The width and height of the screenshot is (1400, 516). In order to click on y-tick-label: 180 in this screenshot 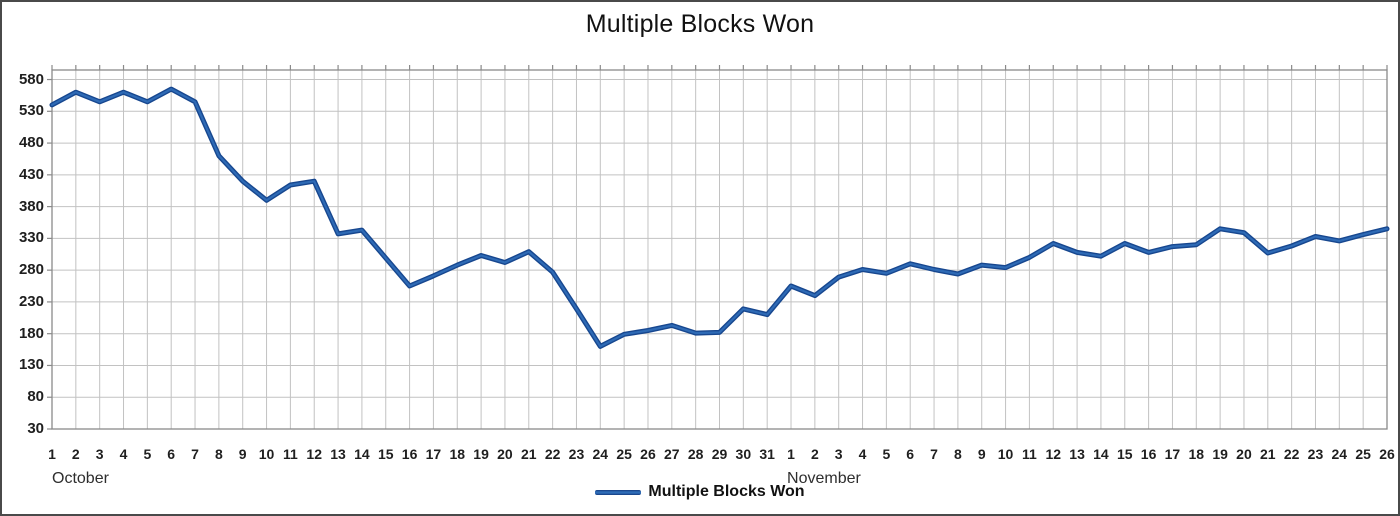, I will do `click(31, 333)`.